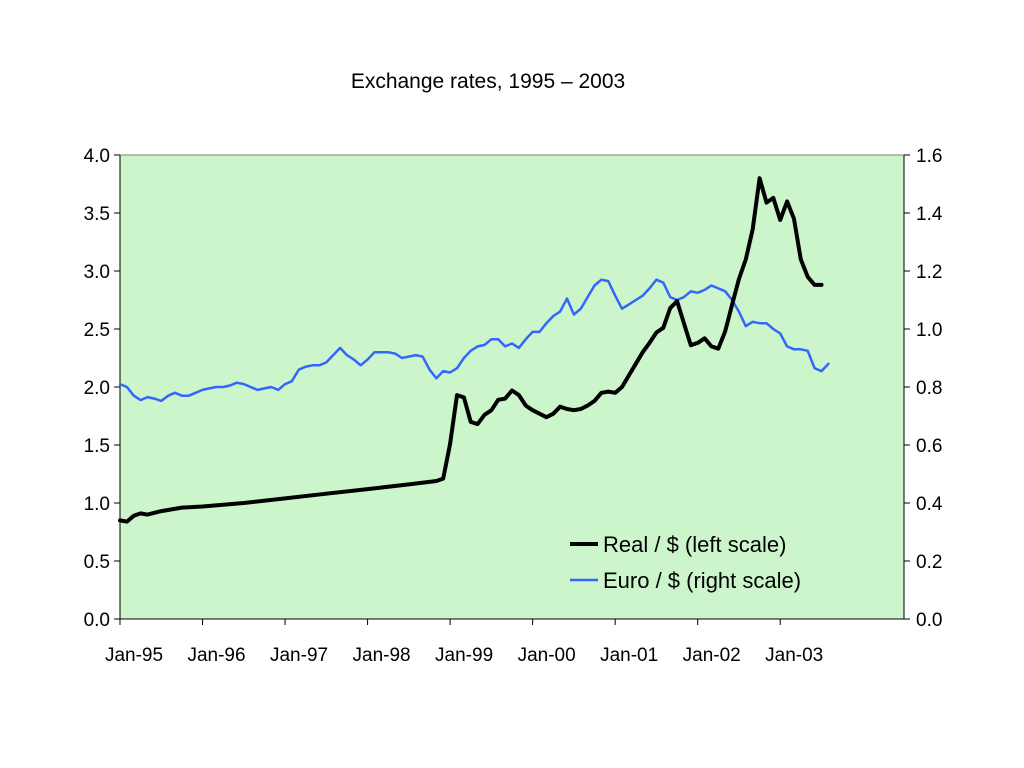  Describe the element at coordinates (97, 388) in the screenshot. I see `left-tick-label: 2.0` at that location.